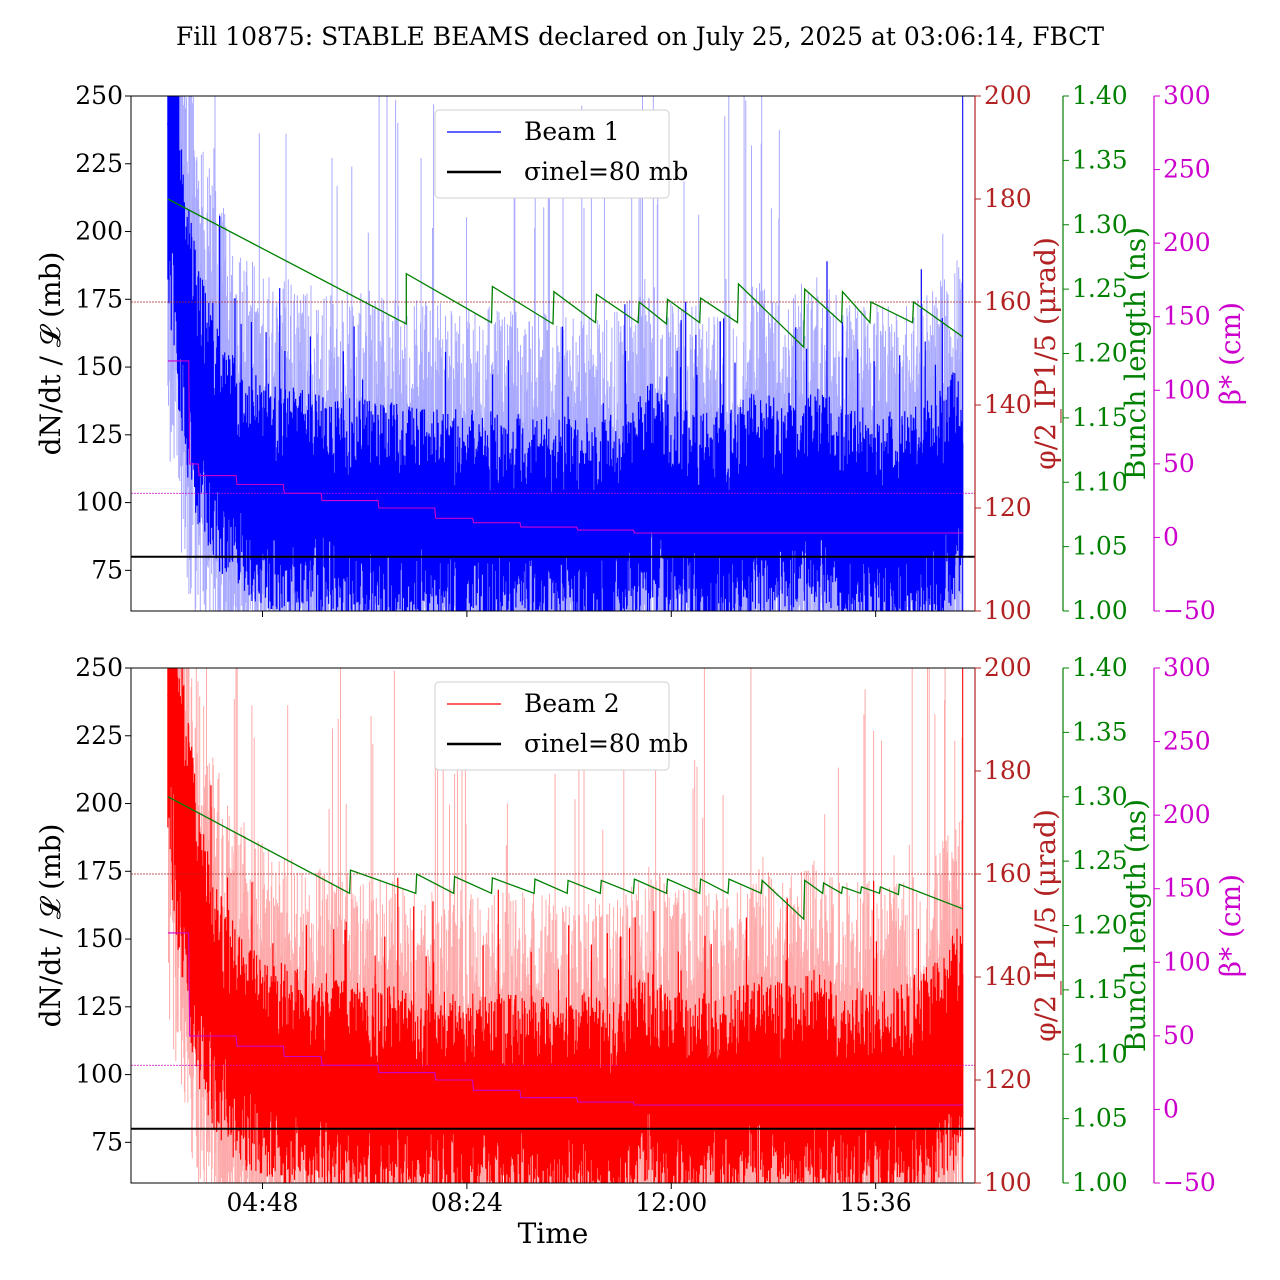  I want to click on x-axis-label: Time, so click(553, 1233).